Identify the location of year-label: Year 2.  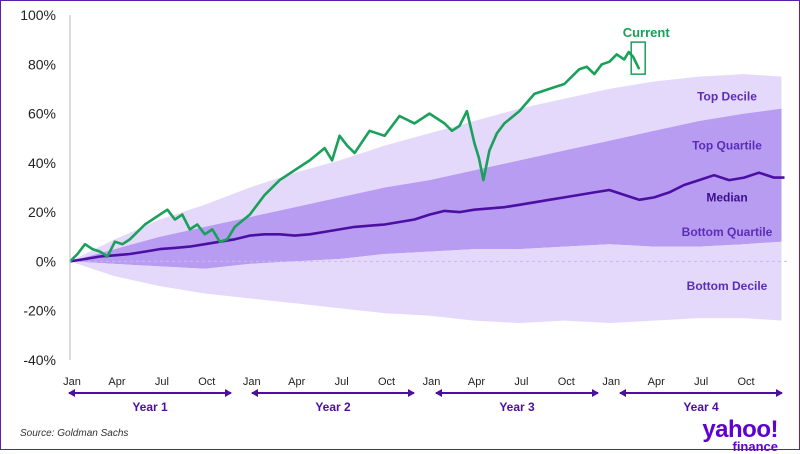
(333, 407).